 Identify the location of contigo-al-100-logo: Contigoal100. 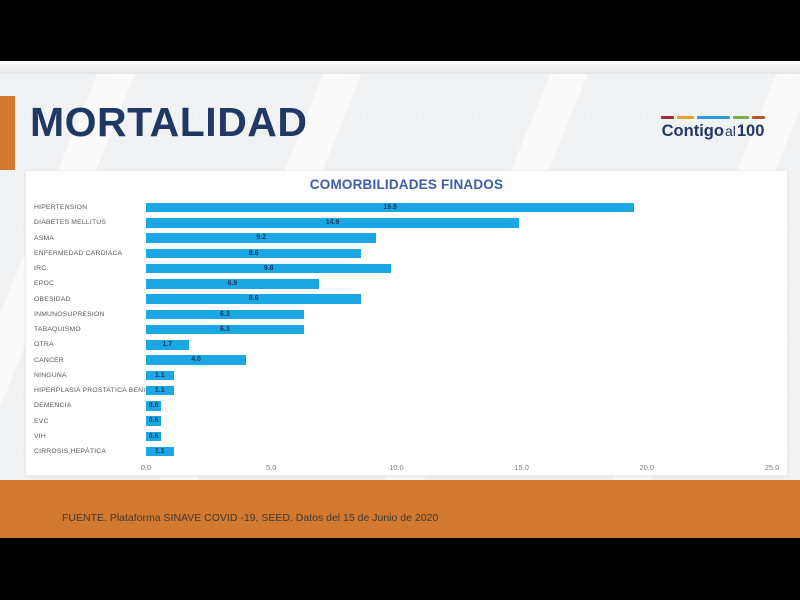
(713, 128).